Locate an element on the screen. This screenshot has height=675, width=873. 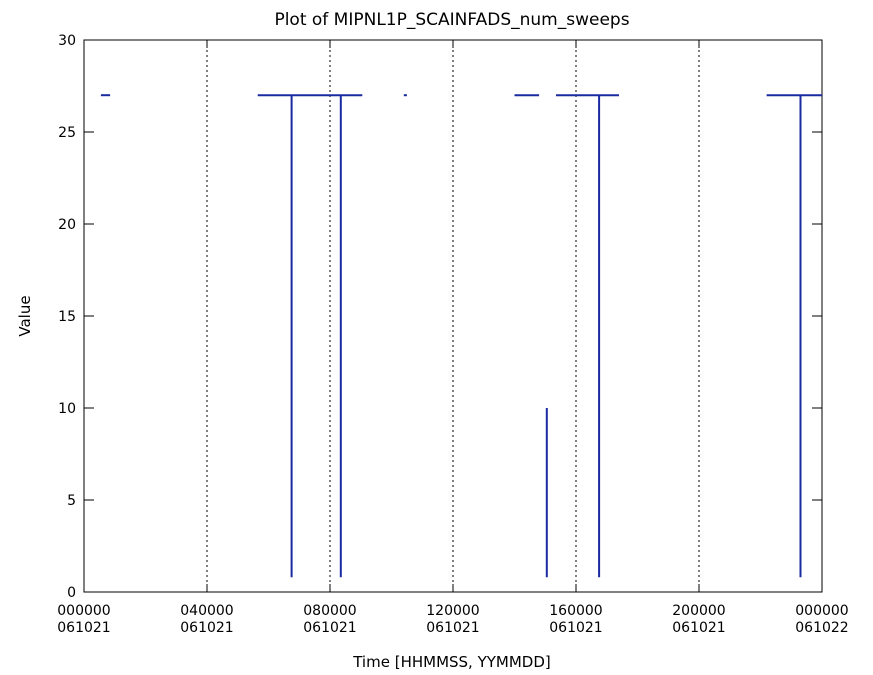
x-tick-label-time-4: 160000 is located at coordinates (575, 611).